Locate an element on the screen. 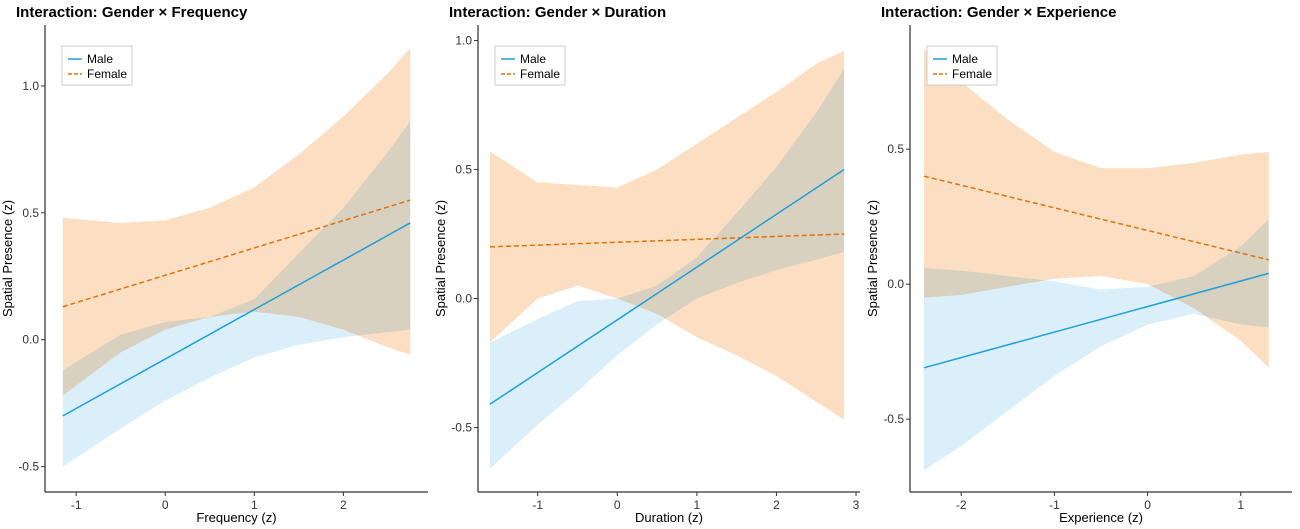  chart-1-x-tick-label: 1 is located at coordinates (254, 505).